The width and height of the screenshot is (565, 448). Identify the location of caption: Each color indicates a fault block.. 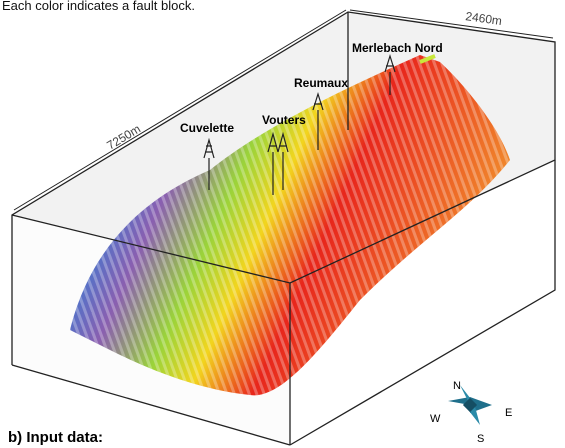
(98, 6).